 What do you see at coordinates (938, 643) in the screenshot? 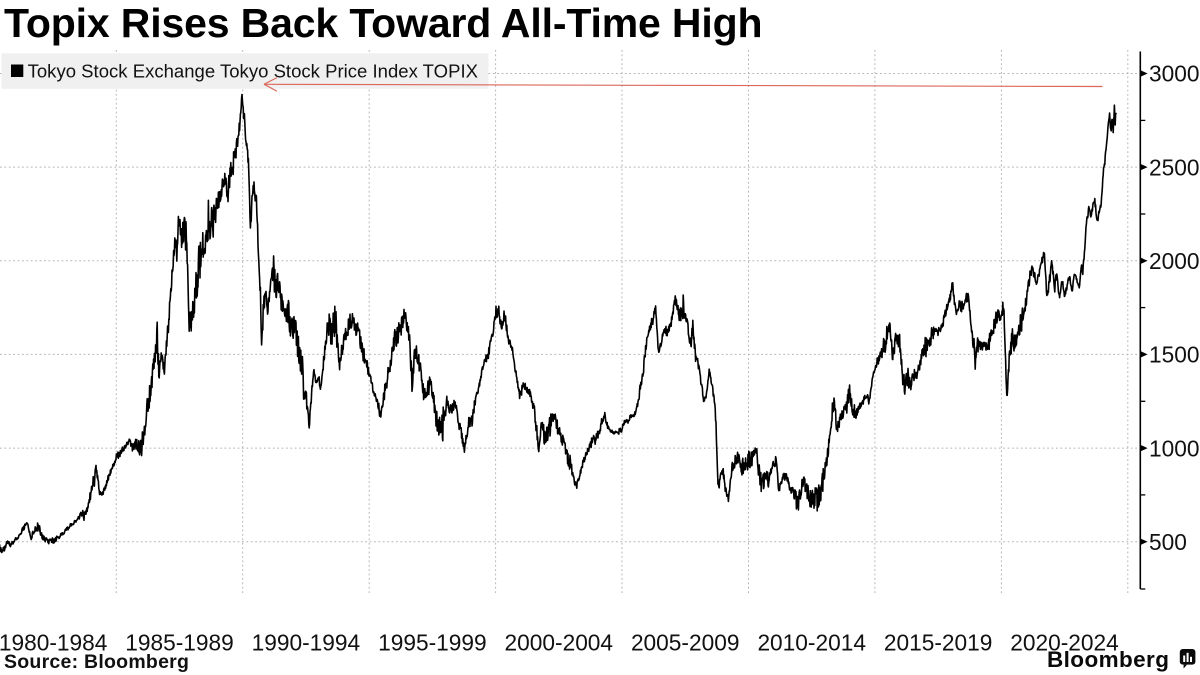
I see `svg-text: 2015-2019` at bounding box center [938, 643].